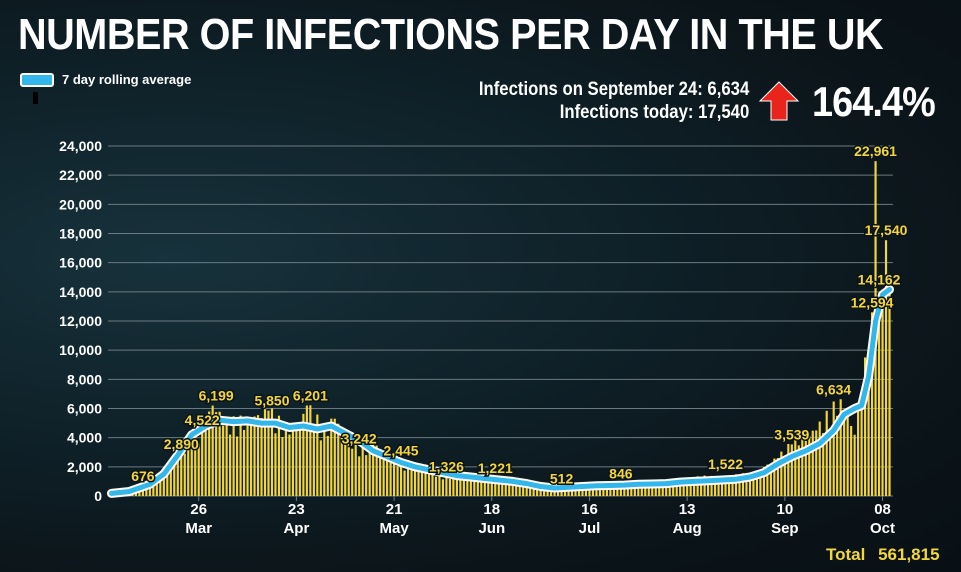 The height and width of the screenshot is (572, 961). What do you see at coordinates (846, 554) in the screenshot?
I see `total-label: Total` at bounding box center [846, 554].